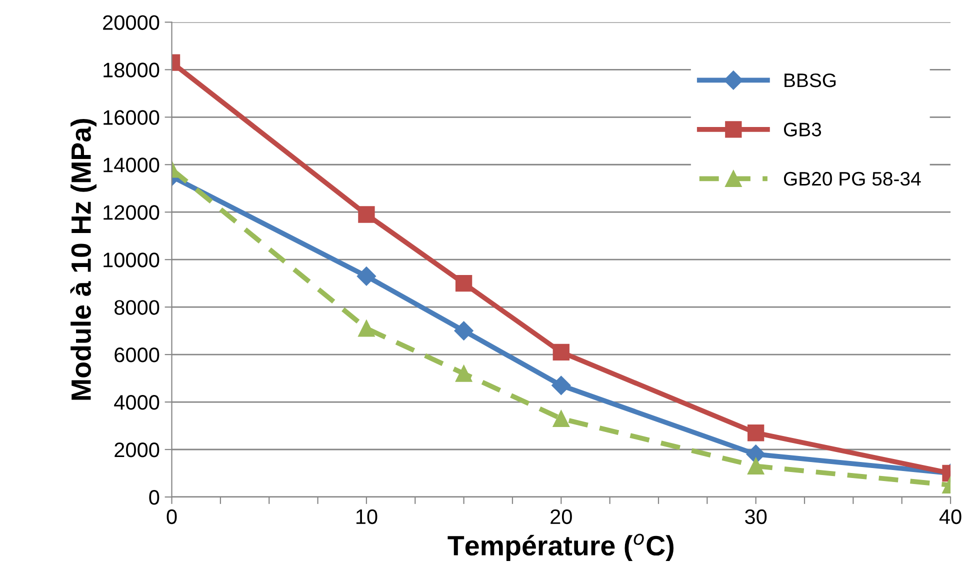 Image resolution: width=965 pixels, height=584 pixels. What do you see at coordinates (132, 212) in the screenshot?
I see `y-tick-label: 12000` at bounding box center [132, 212].